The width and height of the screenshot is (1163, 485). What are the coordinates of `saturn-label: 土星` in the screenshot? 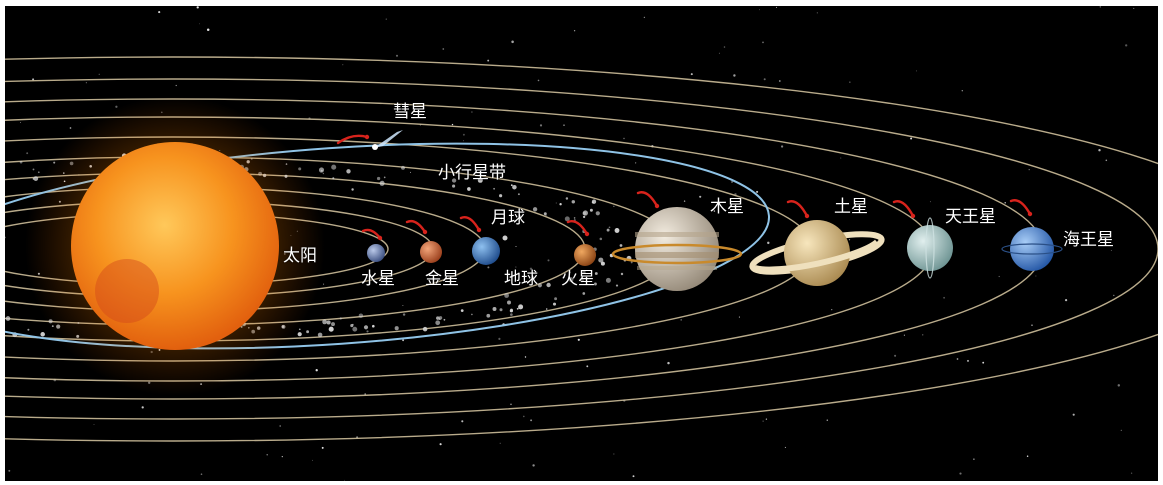 It's located at (851, 207).